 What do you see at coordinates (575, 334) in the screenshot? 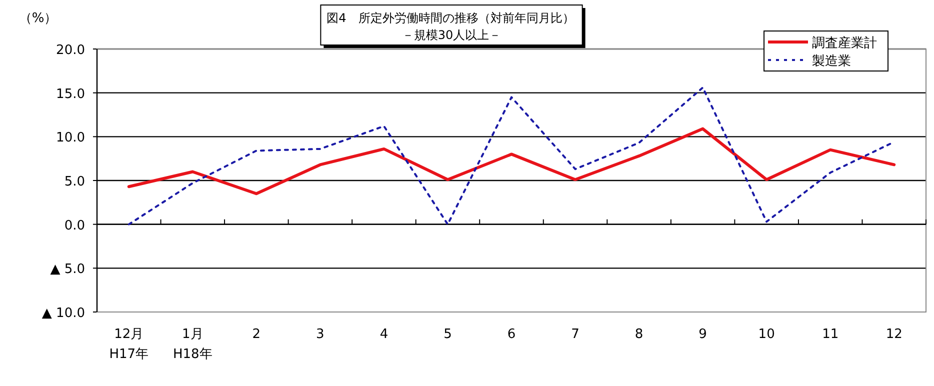
I see `x-tick-label: 7` at bounding box center [575, 334].